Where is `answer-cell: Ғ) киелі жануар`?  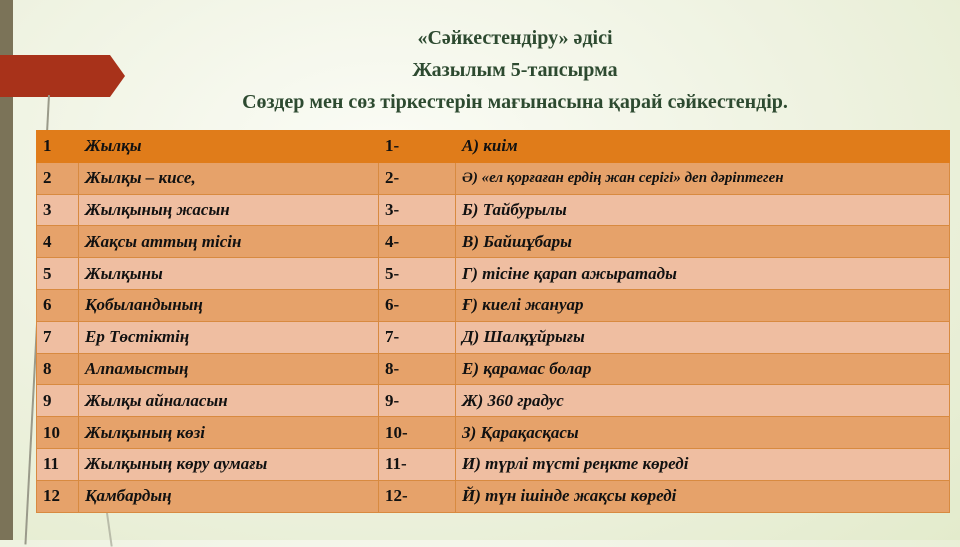 answer-cell: Ғ) киелі жануар is located at coordinates (702, 305).